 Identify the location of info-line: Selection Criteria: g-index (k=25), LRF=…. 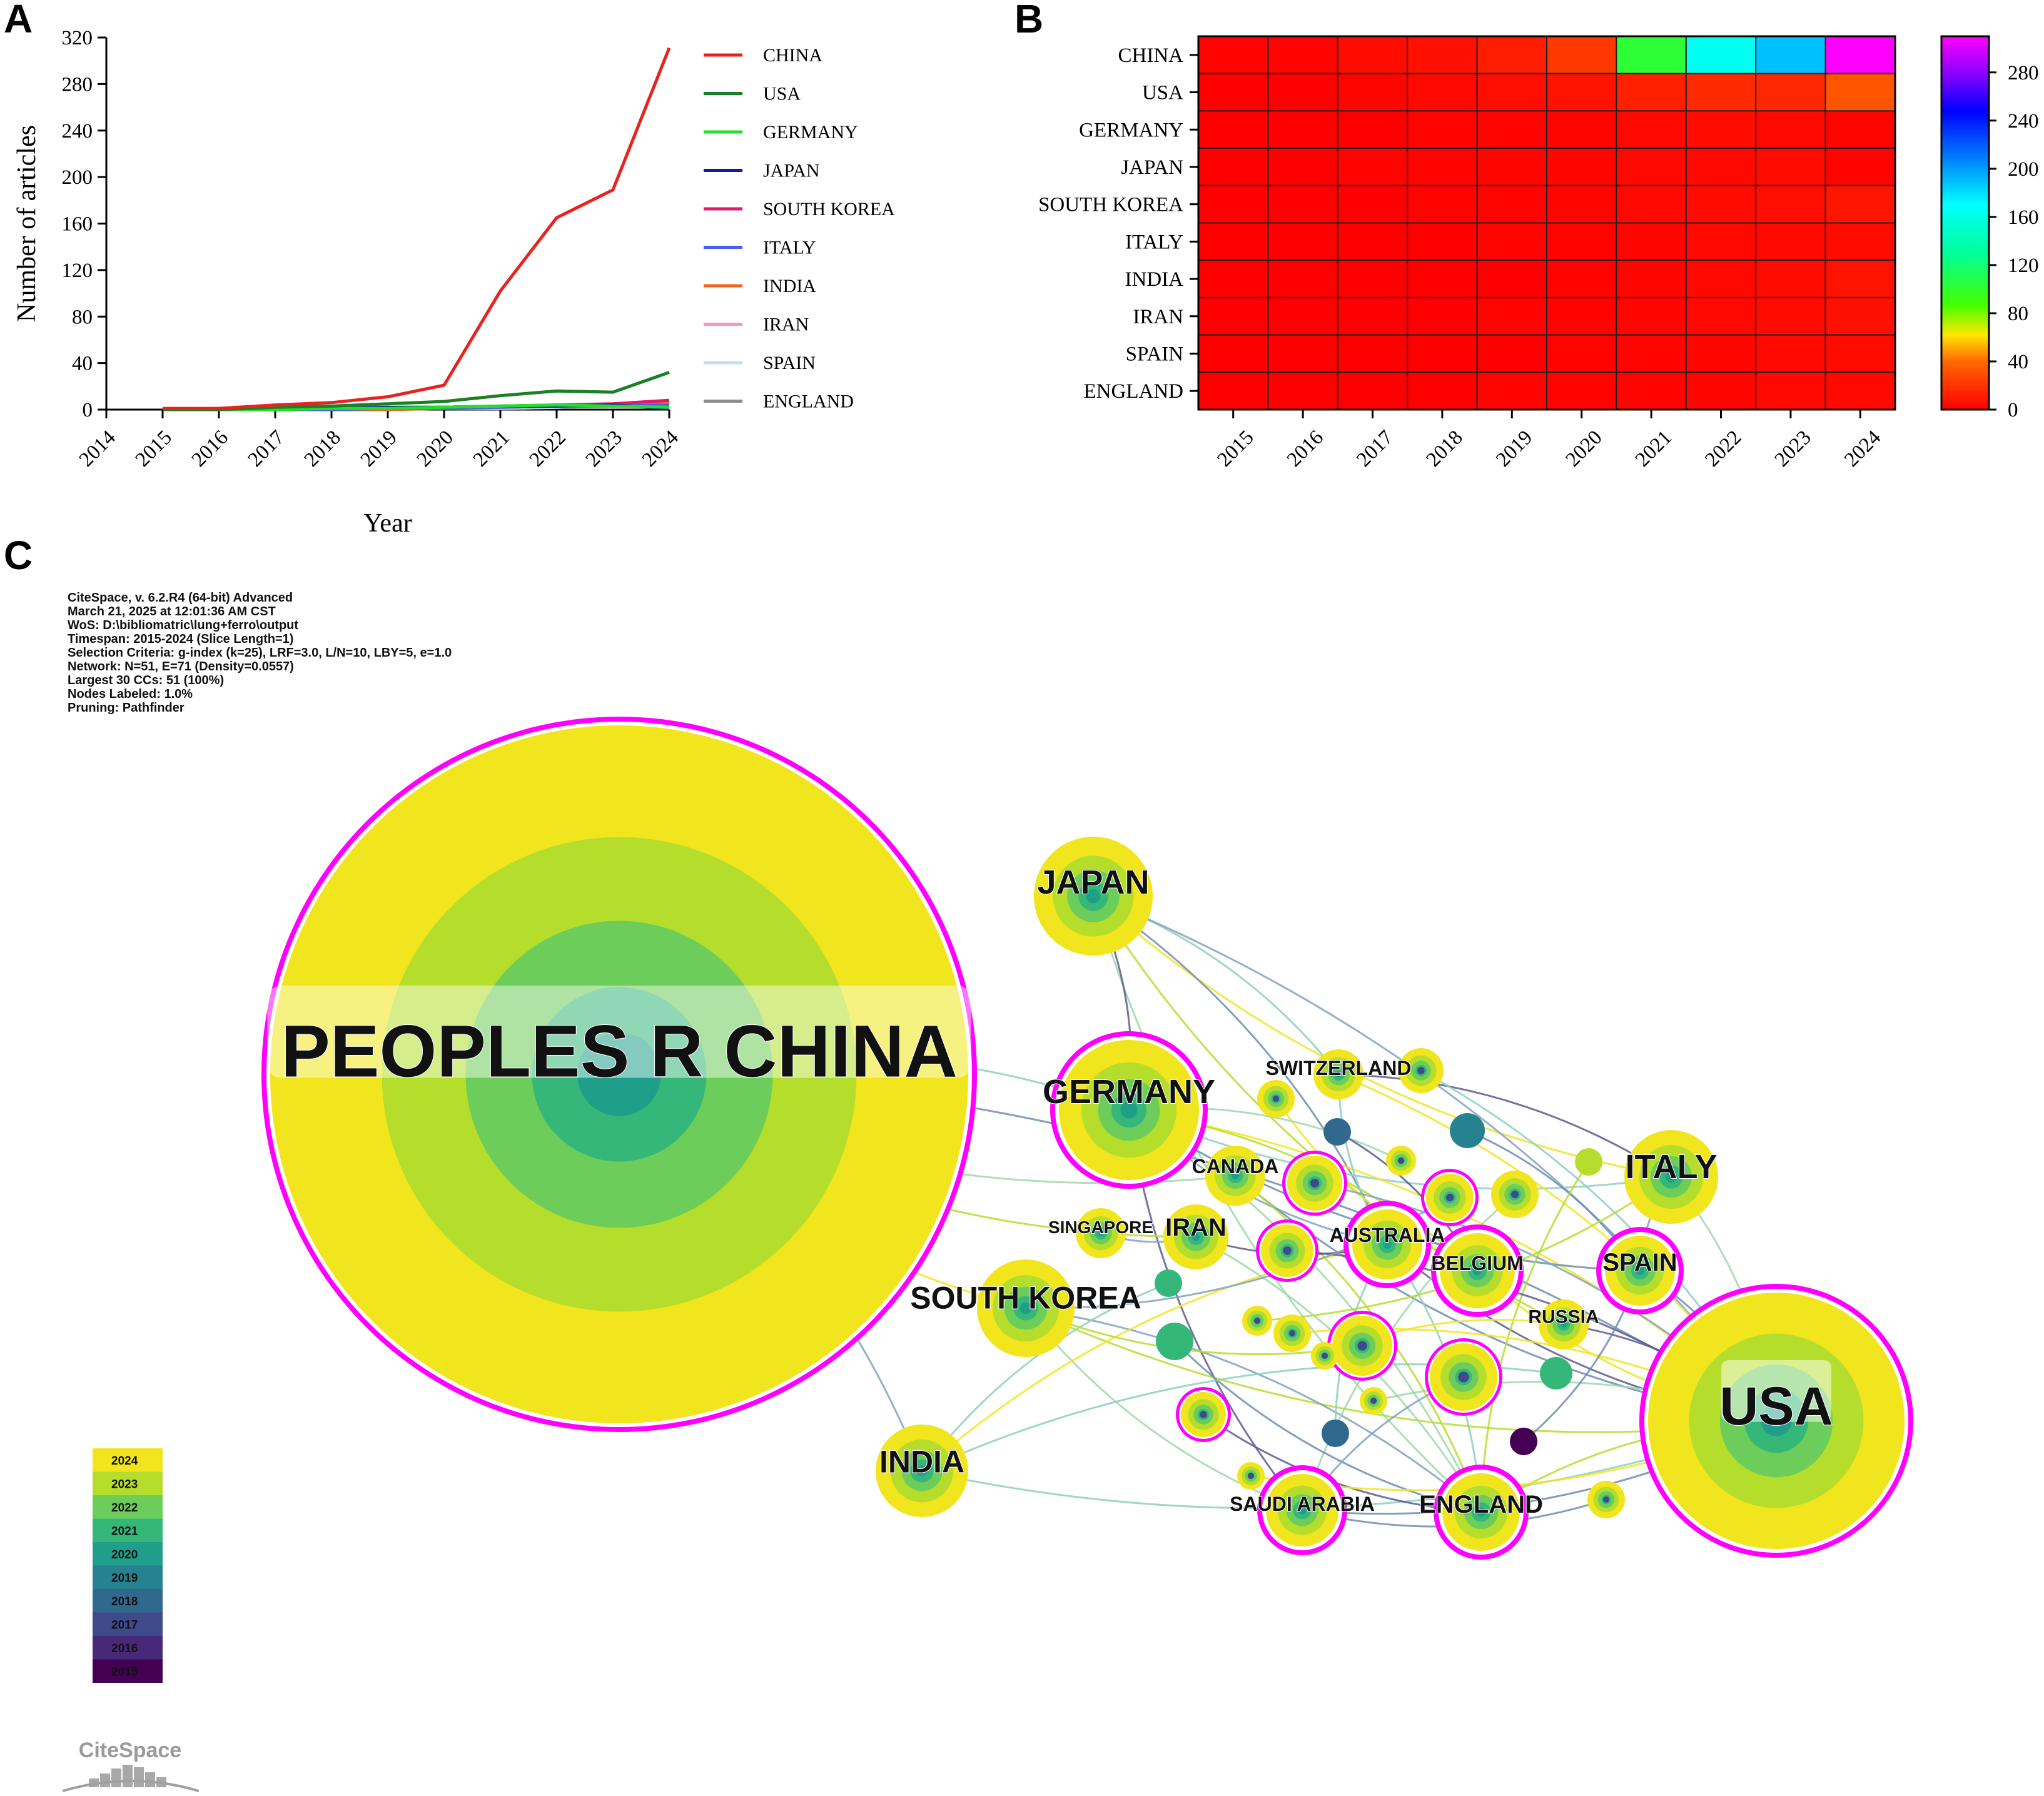
(260, 653).